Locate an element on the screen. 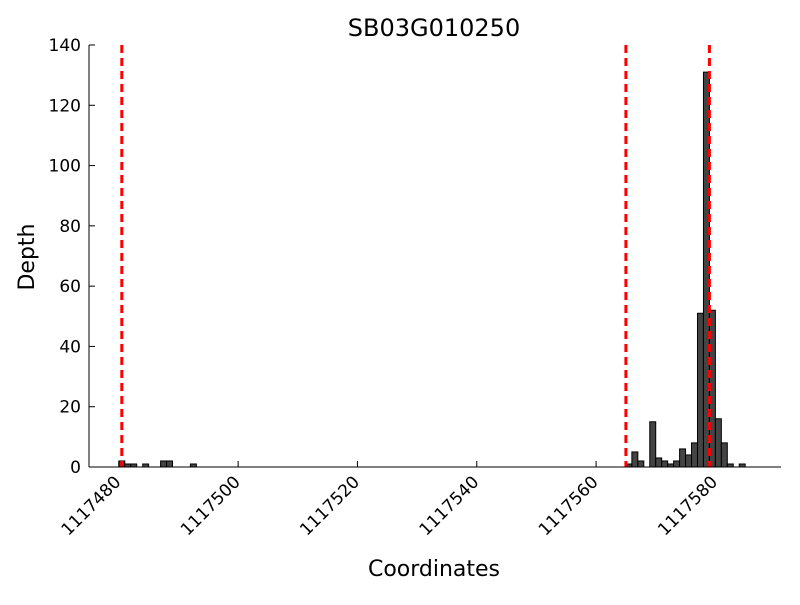 This screenshot has height=605, width=800. y-tick-label: 60 is located at coordinates (70, 287).